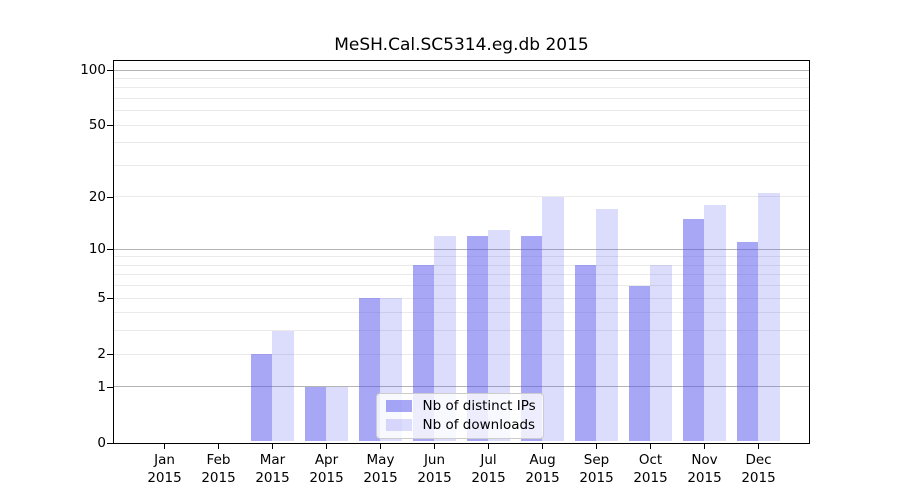  Describe the element at coordinates (650, 460) in the screenshot. I see `x-tick-month: Oct` at that location.